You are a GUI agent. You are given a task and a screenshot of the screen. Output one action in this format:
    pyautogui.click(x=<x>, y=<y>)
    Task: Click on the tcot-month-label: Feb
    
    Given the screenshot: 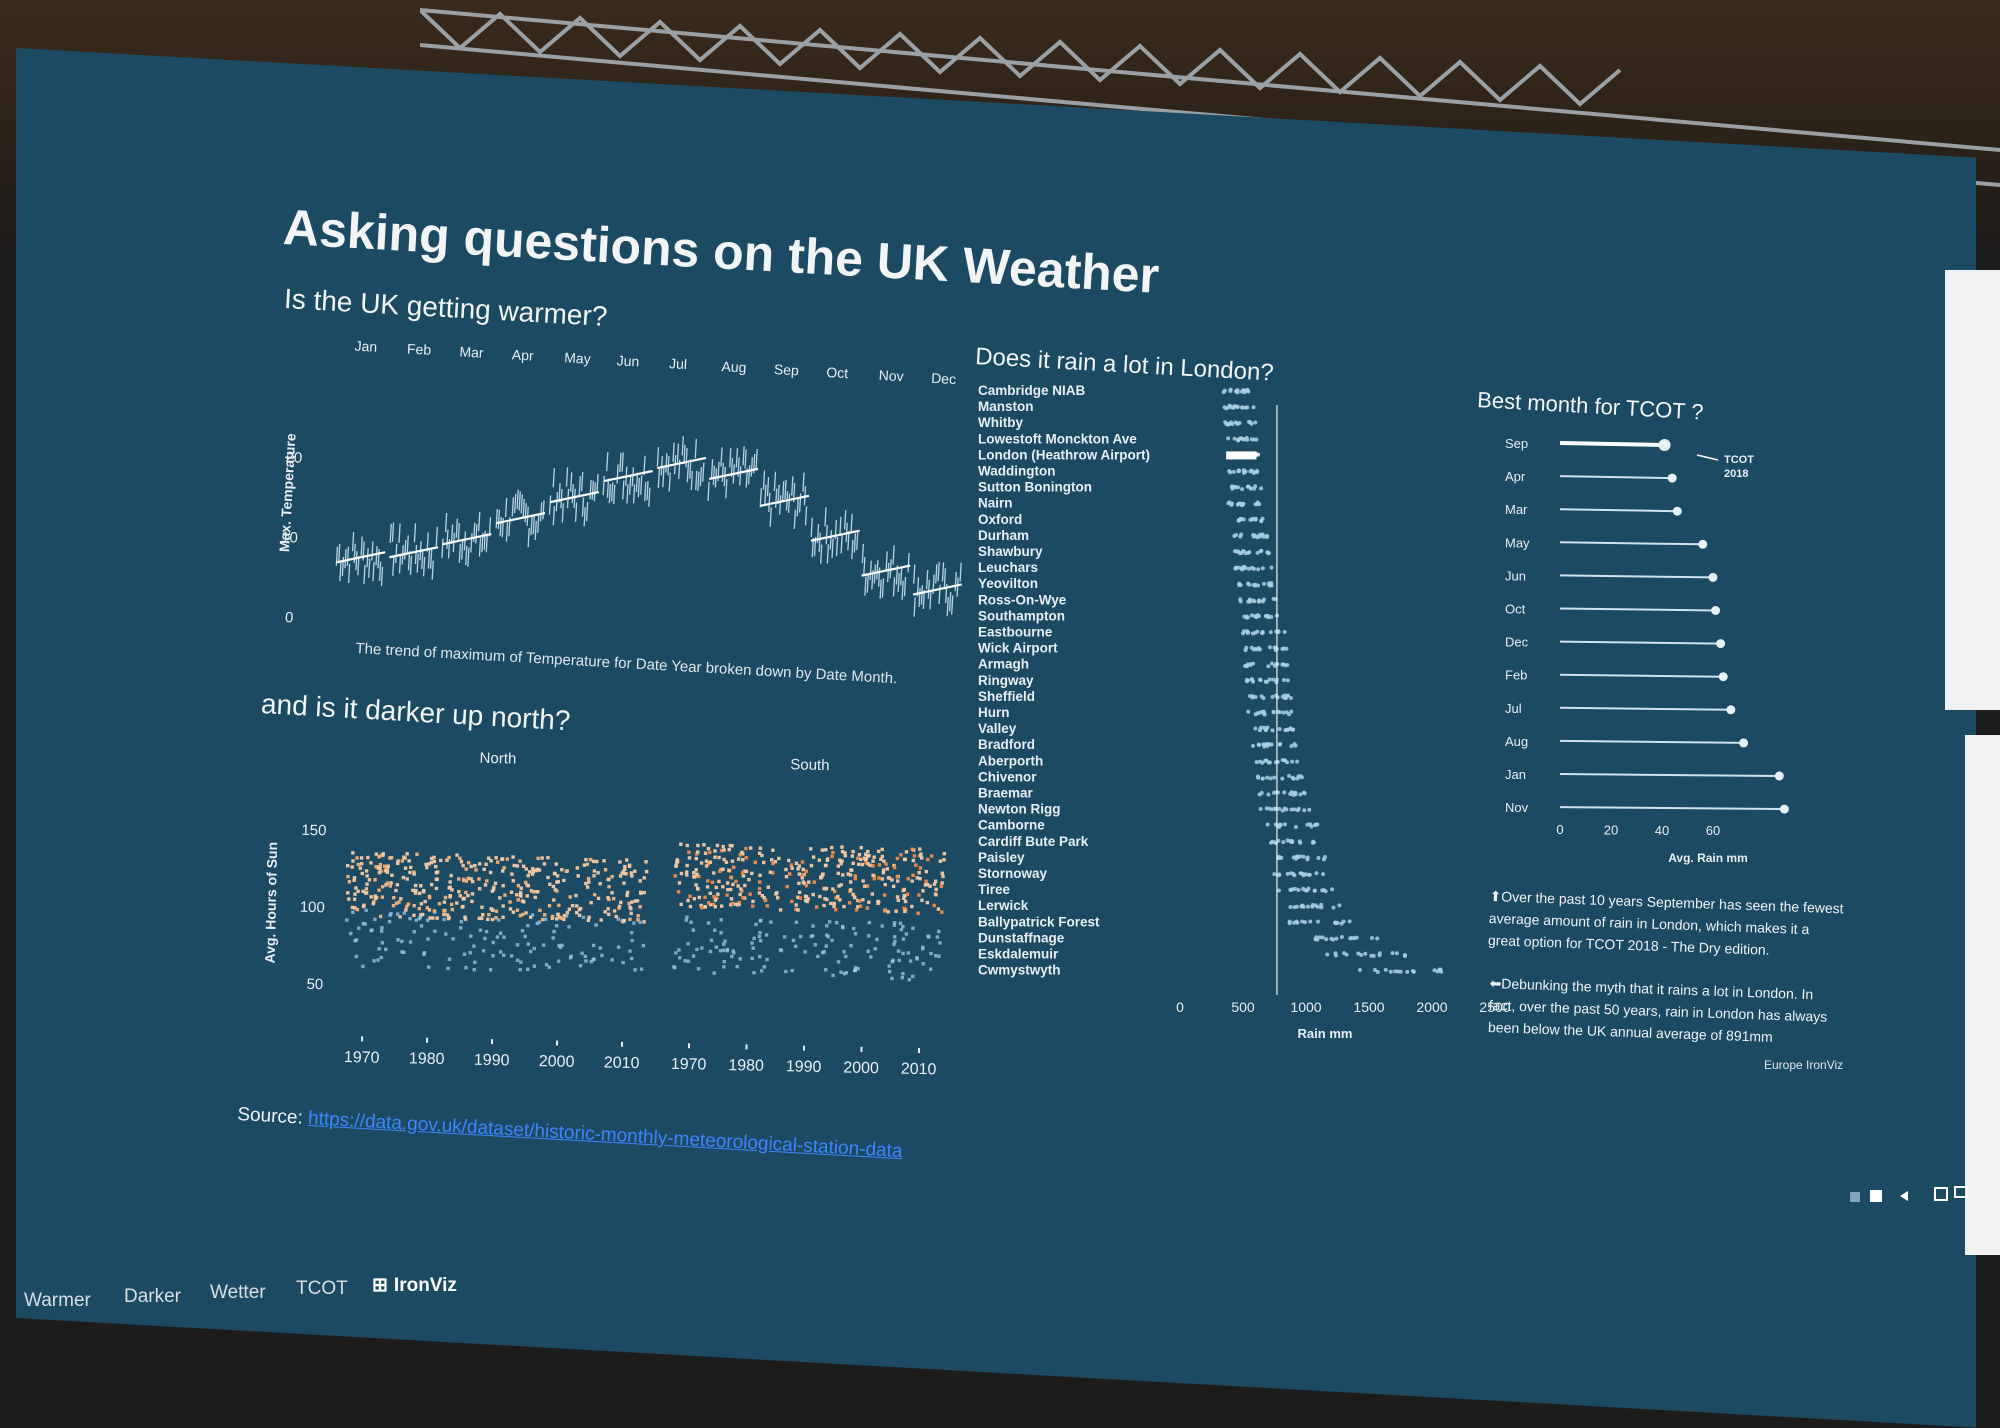 What is the action you would take?
    pyautogui.click(x=1516, y=675)
    